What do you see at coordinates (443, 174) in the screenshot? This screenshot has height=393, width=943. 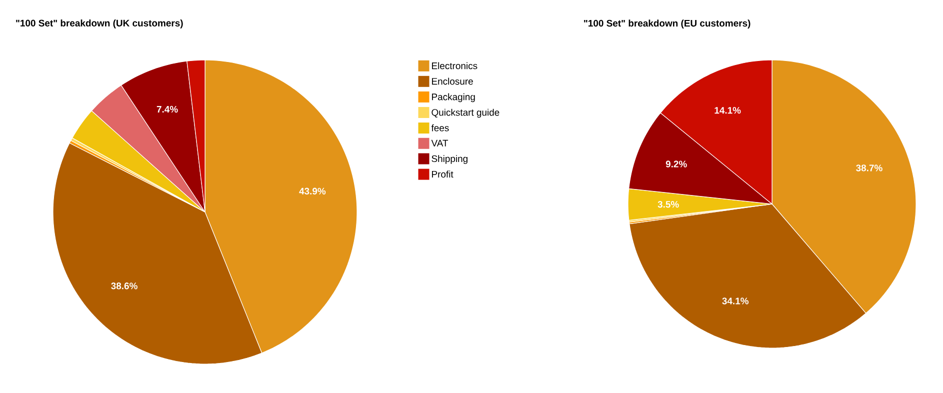 I see `legend-label: Profit` at bounding box center [443, 174].